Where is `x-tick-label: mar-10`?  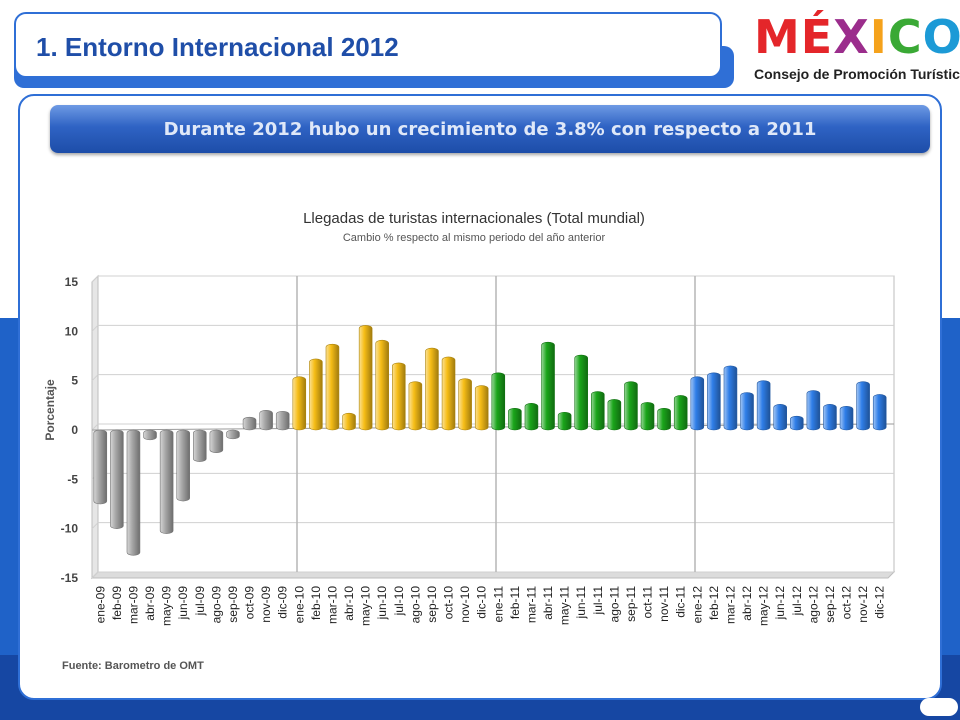 x-tick-label: mar-10 is located at coordinates (332, 605).